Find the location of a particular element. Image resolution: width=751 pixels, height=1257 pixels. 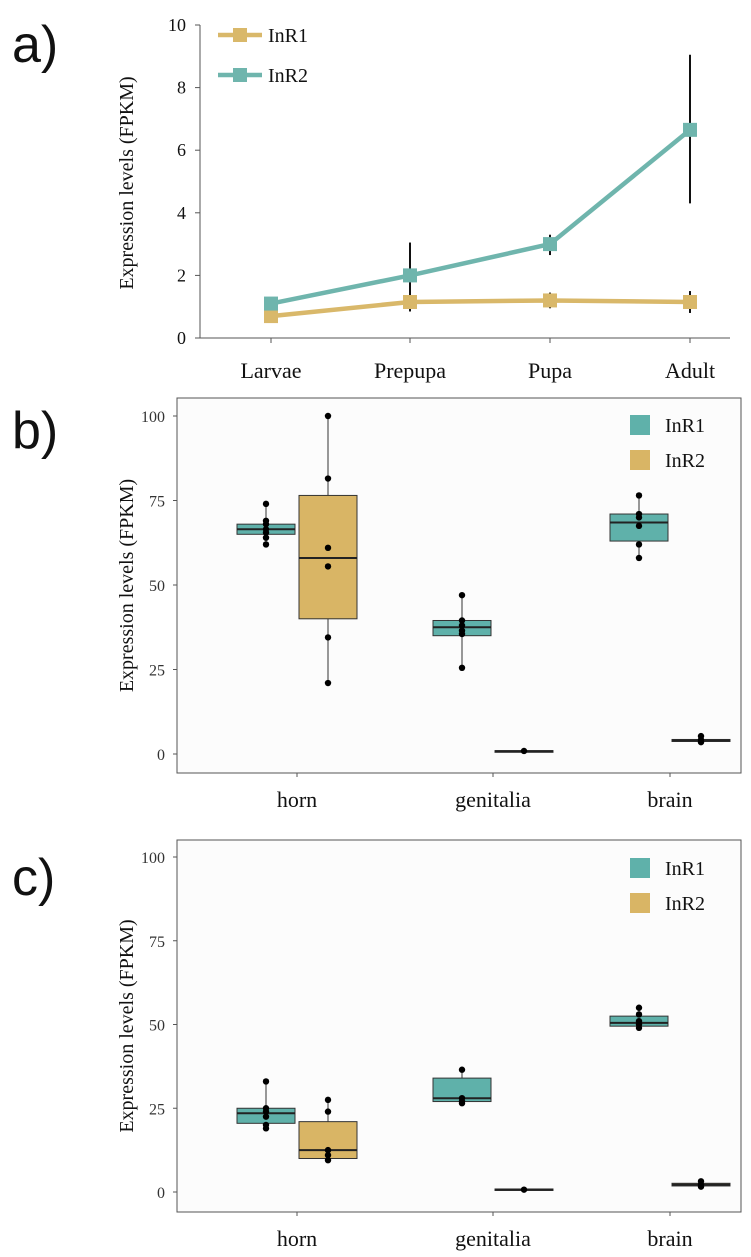

y-tick-label: 10 is located at coordinates (177, 25).